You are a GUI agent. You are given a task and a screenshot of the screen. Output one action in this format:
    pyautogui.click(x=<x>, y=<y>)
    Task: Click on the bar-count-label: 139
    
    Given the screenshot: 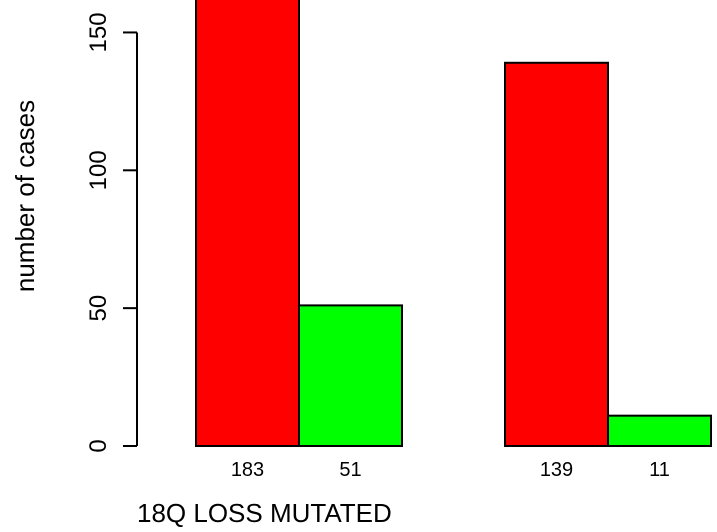 What is the action you would take?
    pyautogui.click(x=556, y=470)
    